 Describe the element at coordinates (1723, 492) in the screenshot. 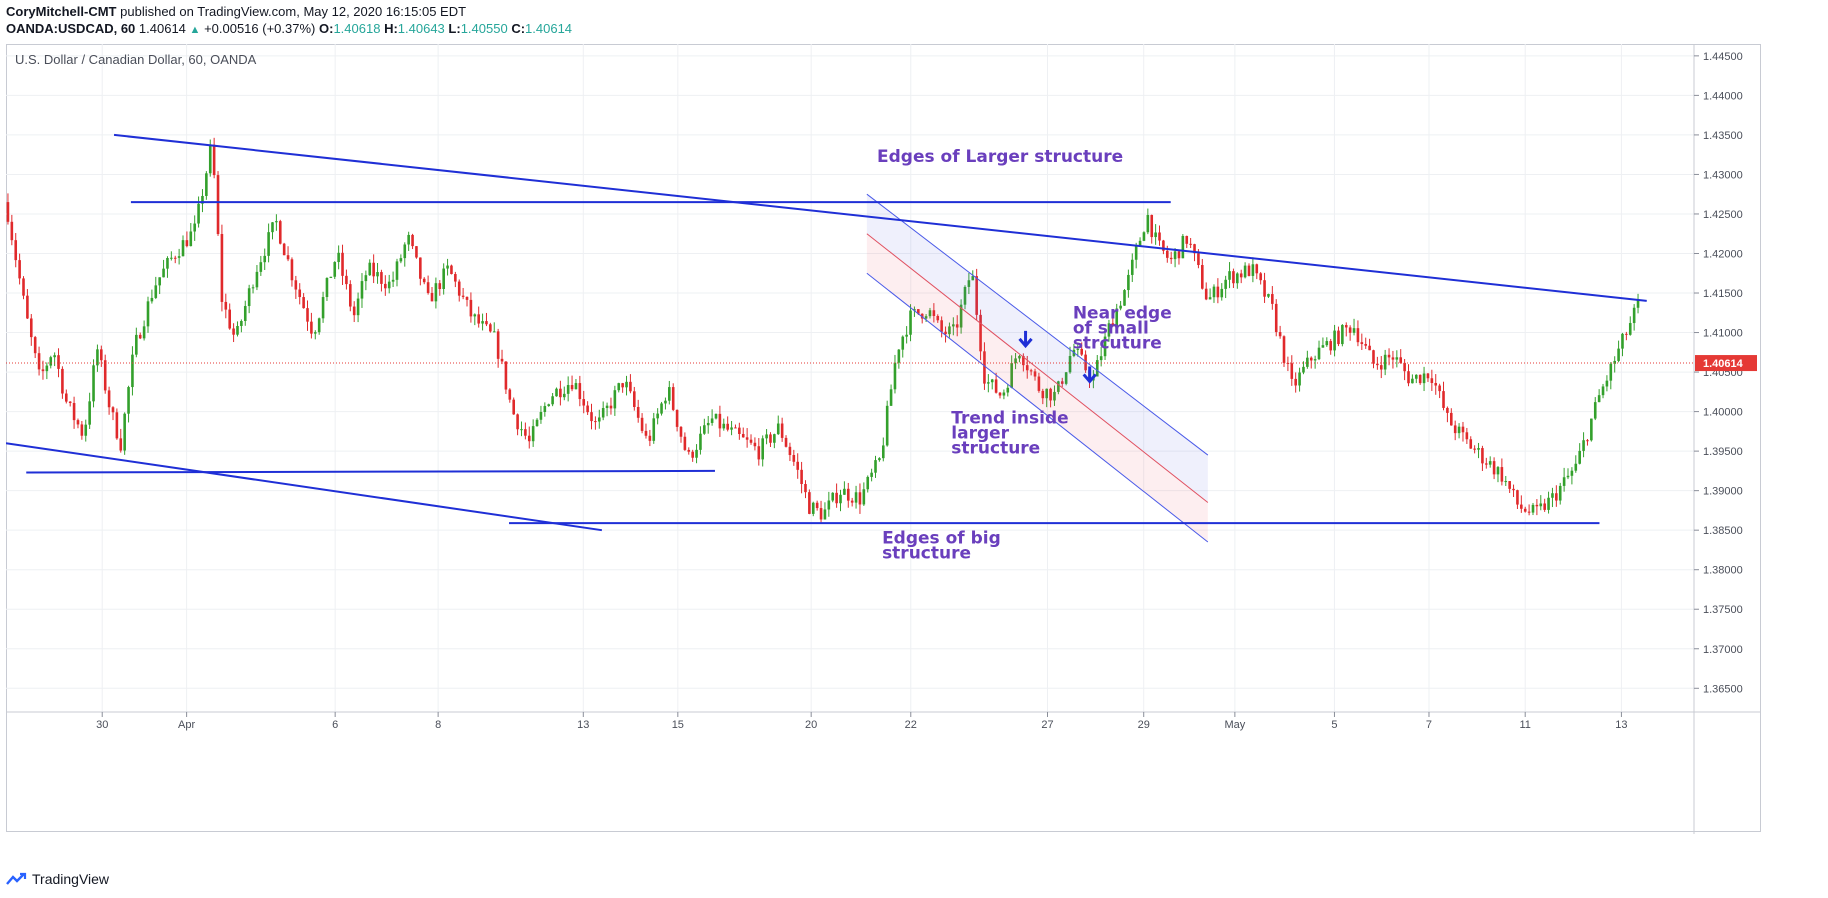

I see `y-tick-label: 1.39000` at that location.